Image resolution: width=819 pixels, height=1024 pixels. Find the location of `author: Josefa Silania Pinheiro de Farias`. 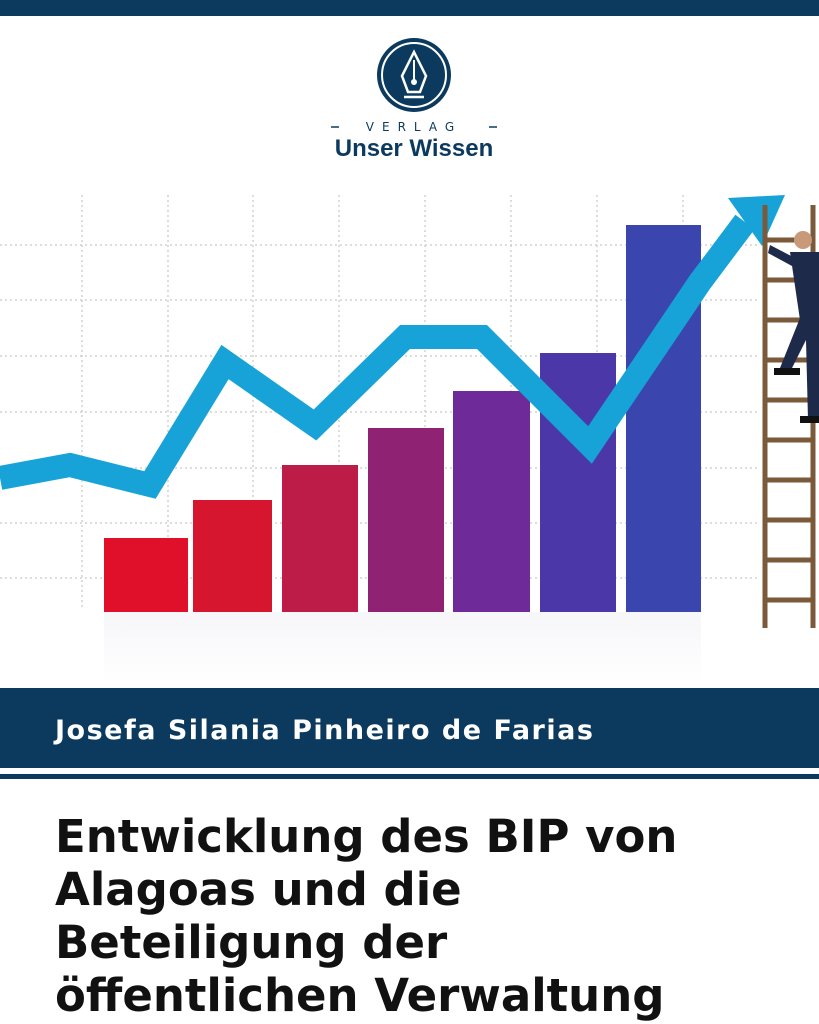

author: Josefa Silania Pinheiro de Farias is located at coordinates (323, 730).